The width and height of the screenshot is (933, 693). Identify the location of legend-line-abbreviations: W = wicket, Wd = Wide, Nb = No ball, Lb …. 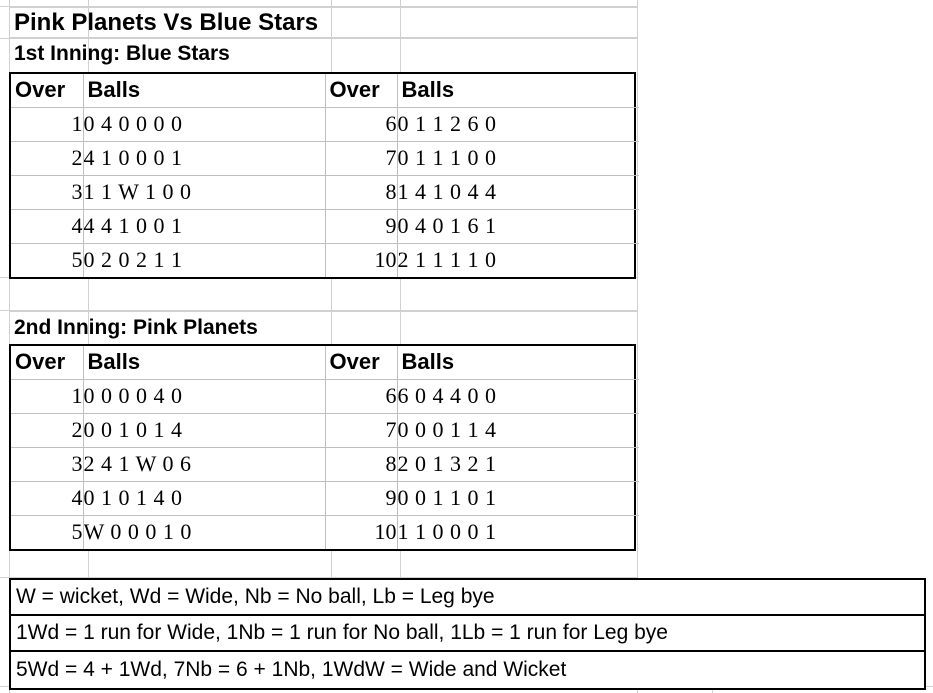
(467, 598).